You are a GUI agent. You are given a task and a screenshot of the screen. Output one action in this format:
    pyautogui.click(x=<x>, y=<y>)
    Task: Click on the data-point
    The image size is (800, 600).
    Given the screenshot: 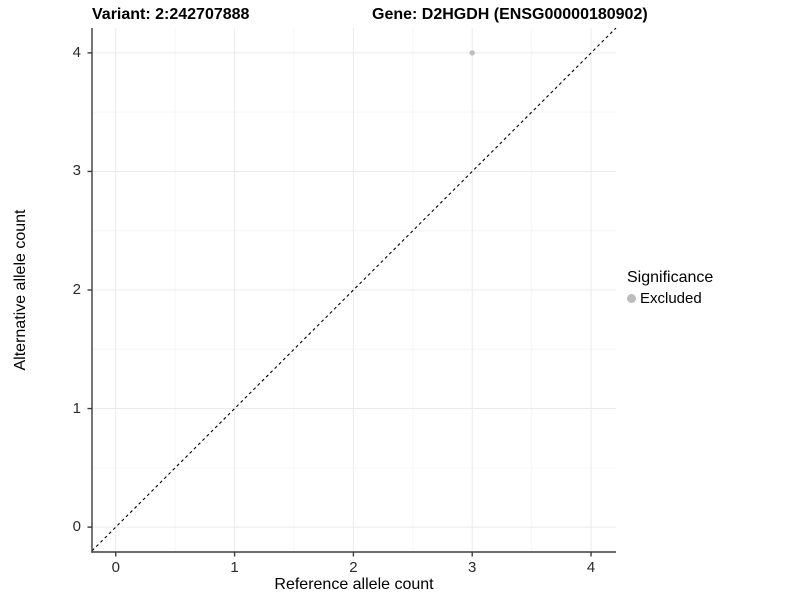 What is the action you would take?
    pyautogui.click(x=472, y=53)
    